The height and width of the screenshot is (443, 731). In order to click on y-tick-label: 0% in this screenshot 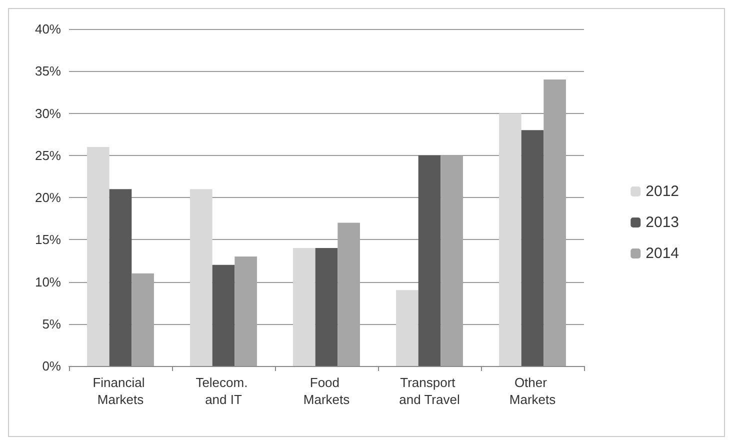, I will do `click(52, 366)`.